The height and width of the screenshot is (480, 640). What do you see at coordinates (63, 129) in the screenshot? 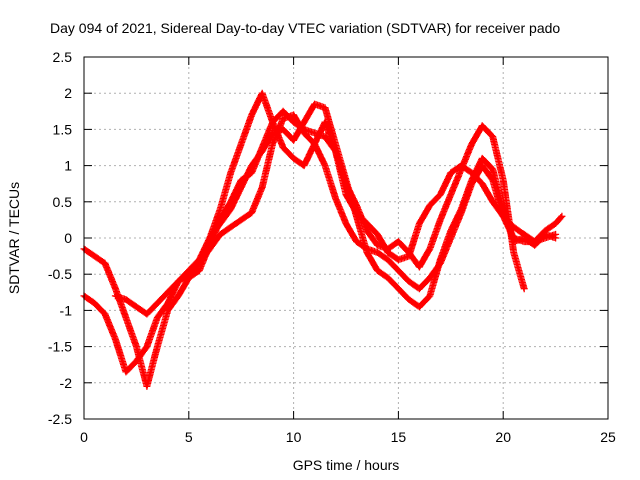
I see `y-tick-label: 1.5` at bounding box center [63, 129].